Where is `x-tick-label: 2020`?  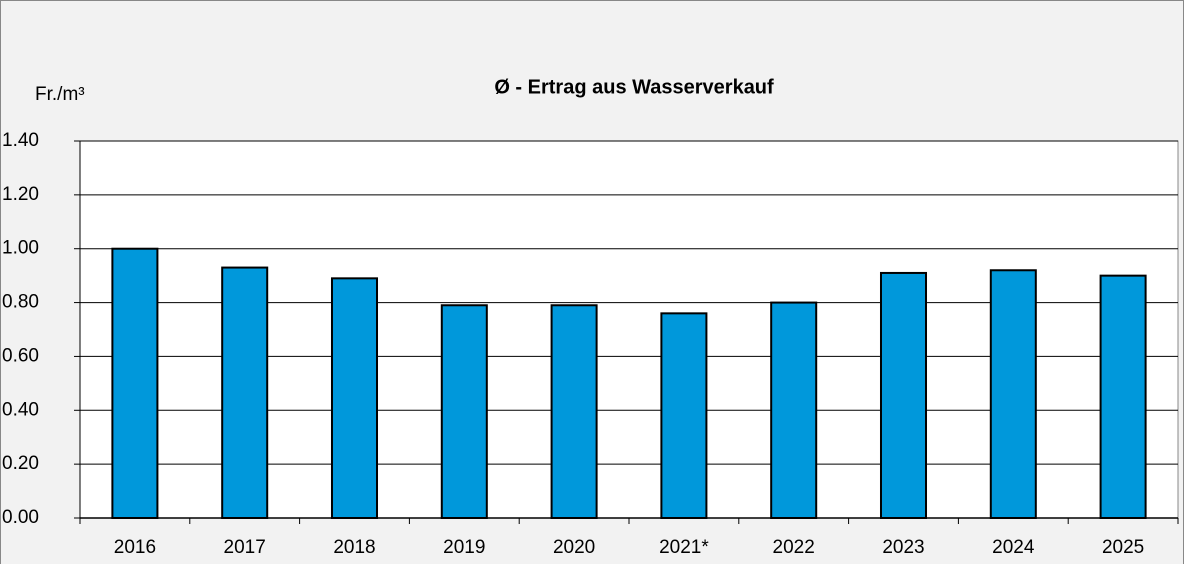
x-tick-label: 2020 is located at coordinates (574, 547).